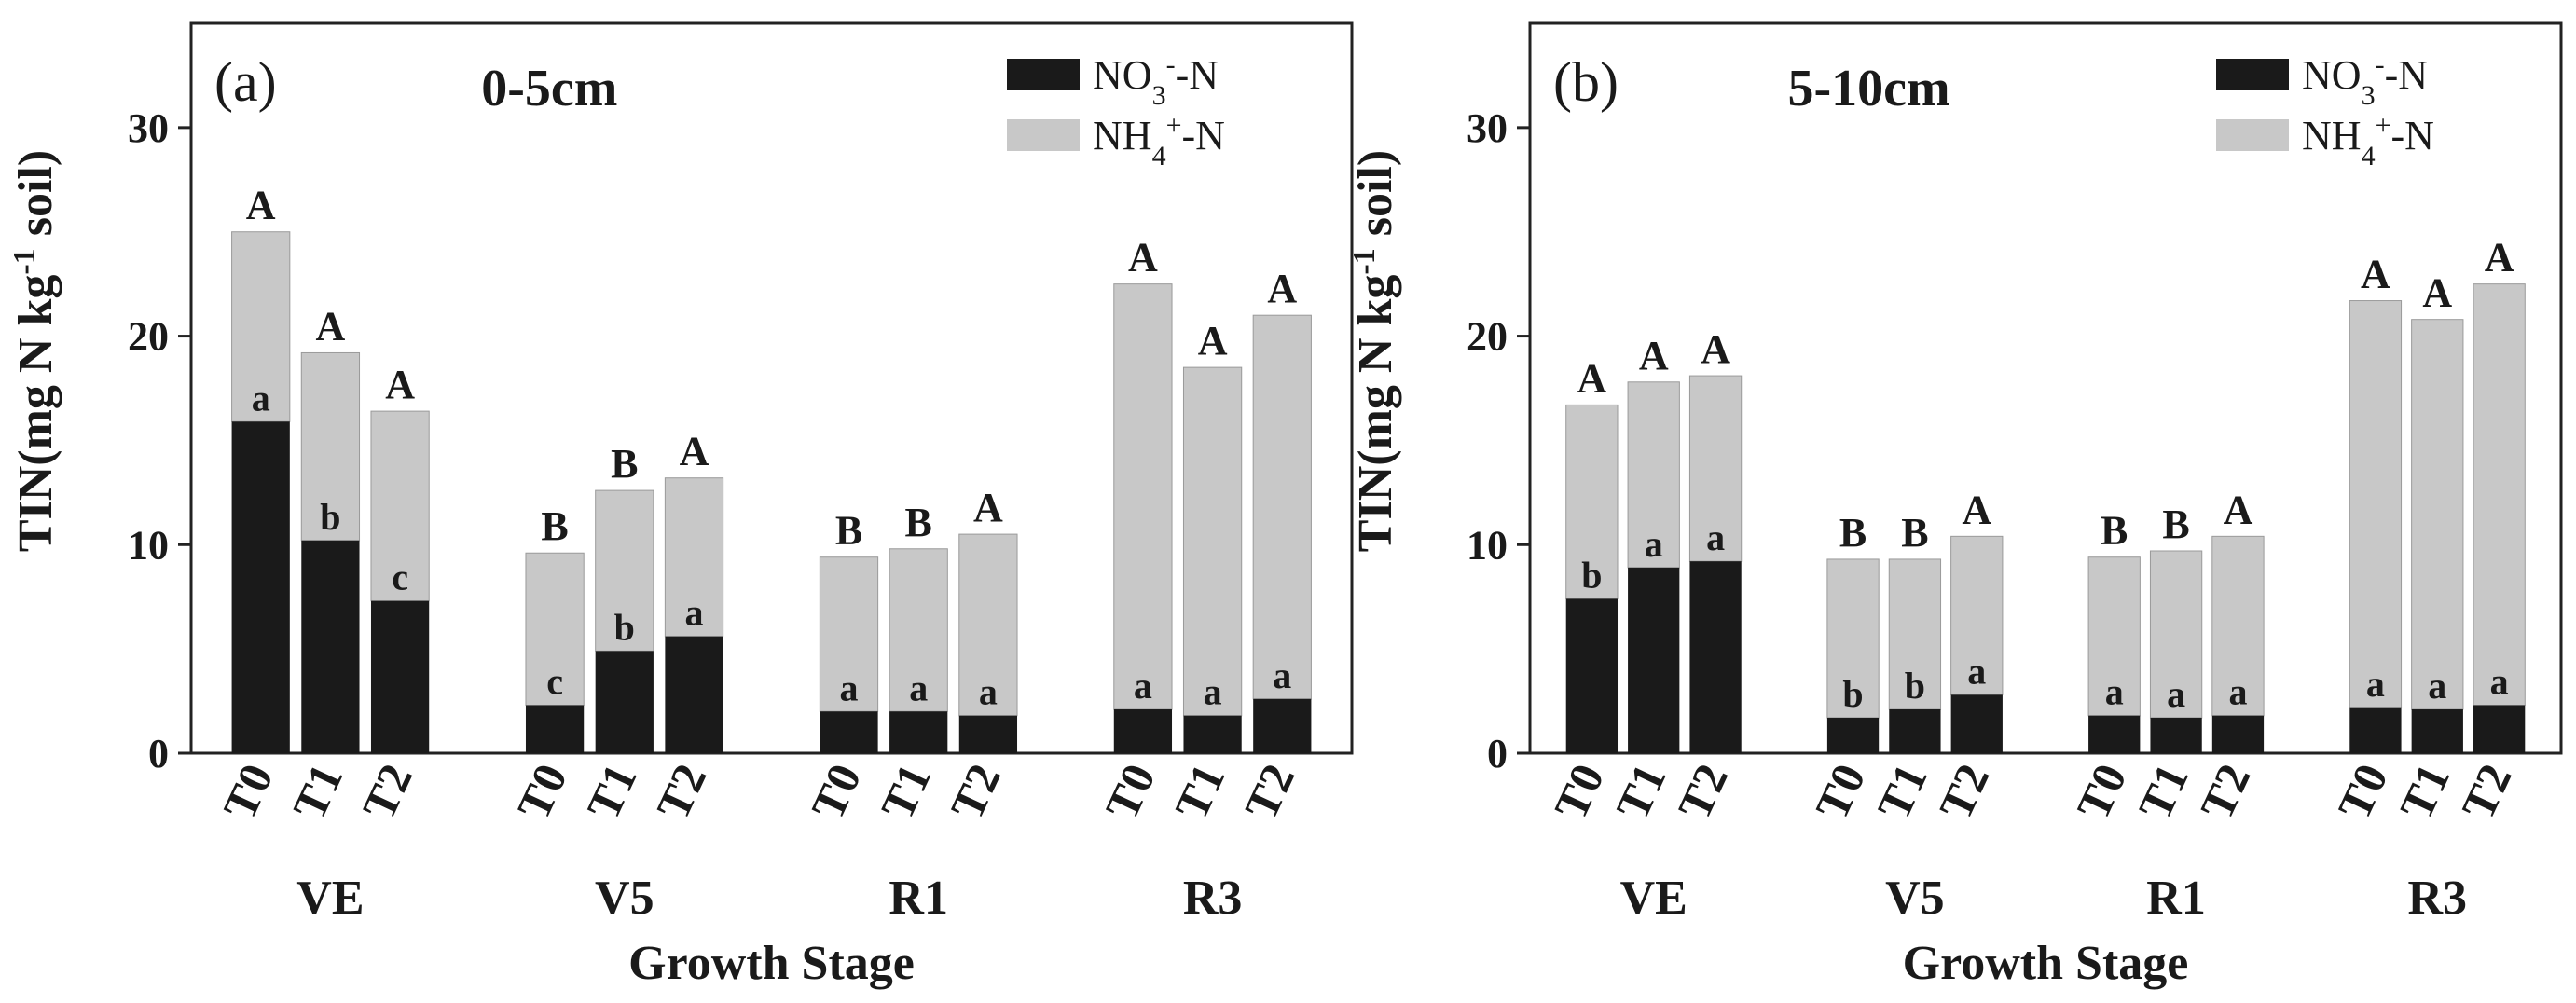 This screenshot has height=1003, width=2576. What do you see at coordinates (245, 82) in the screenshot?
I see `panel-letter: (a)` at bounding box center [245, 82].